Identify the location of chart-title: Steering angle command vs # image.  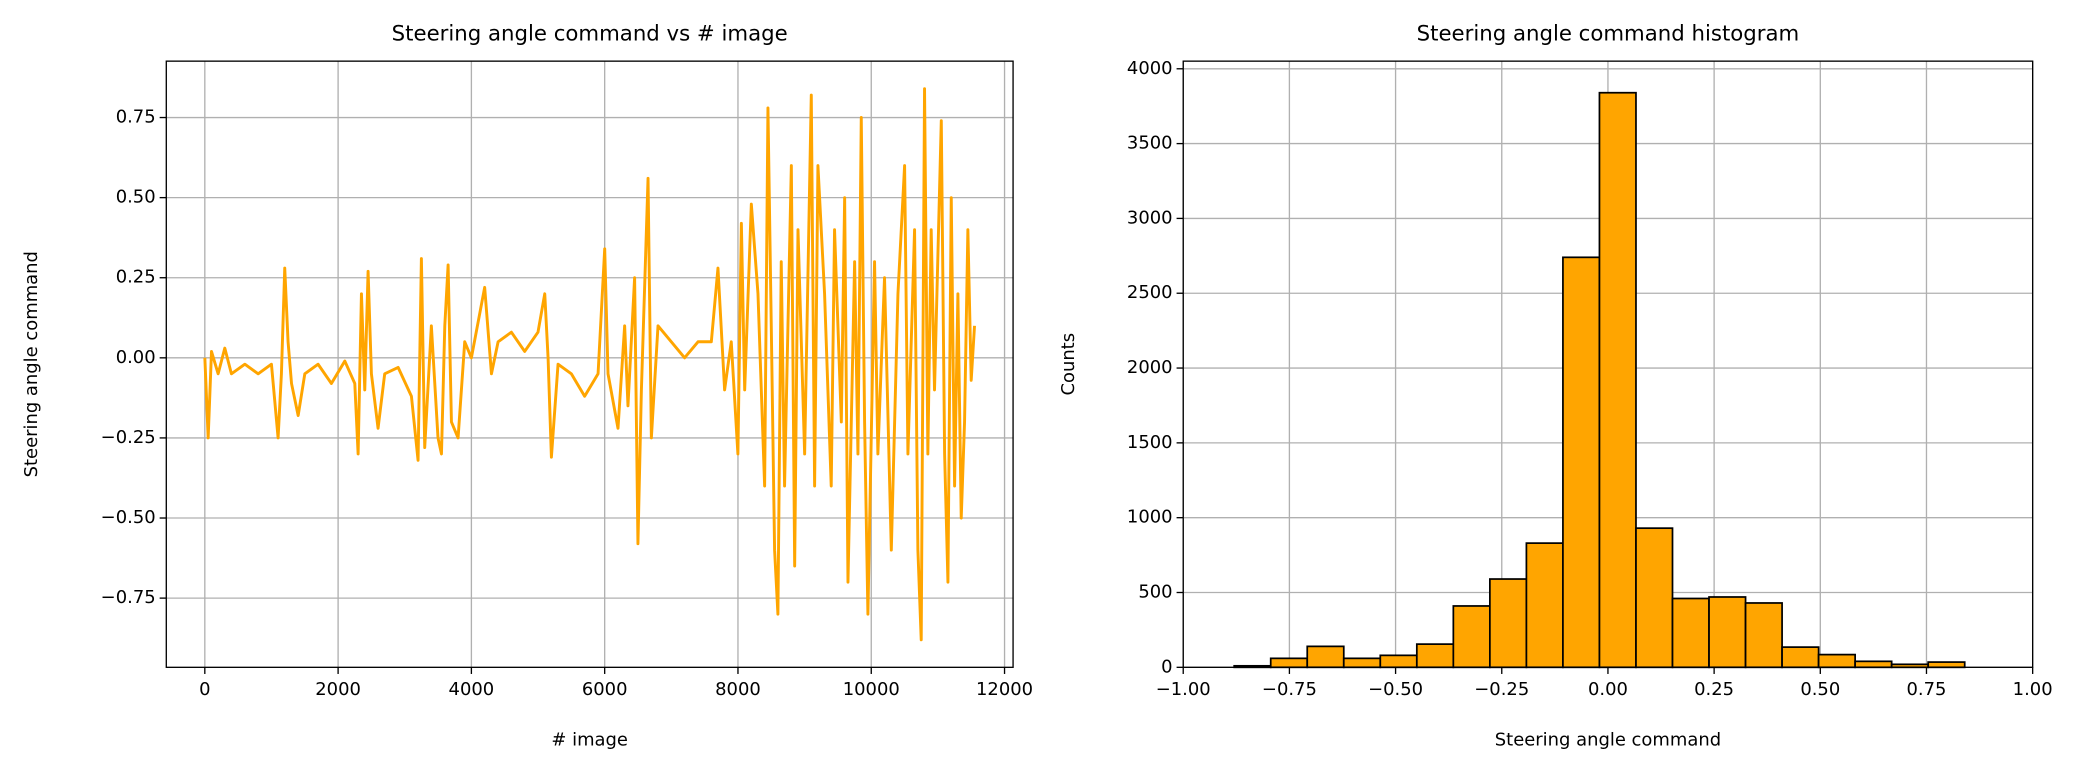
(590, 34).